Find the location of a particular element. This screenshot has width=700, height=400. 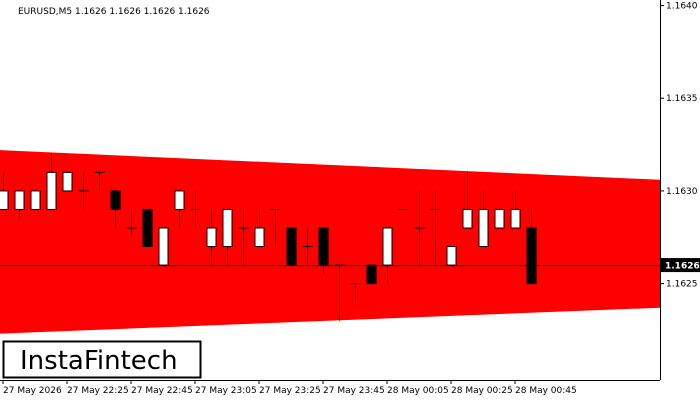

x-tick-label: 27 May 22:45 is located at coordinates (162, 391).